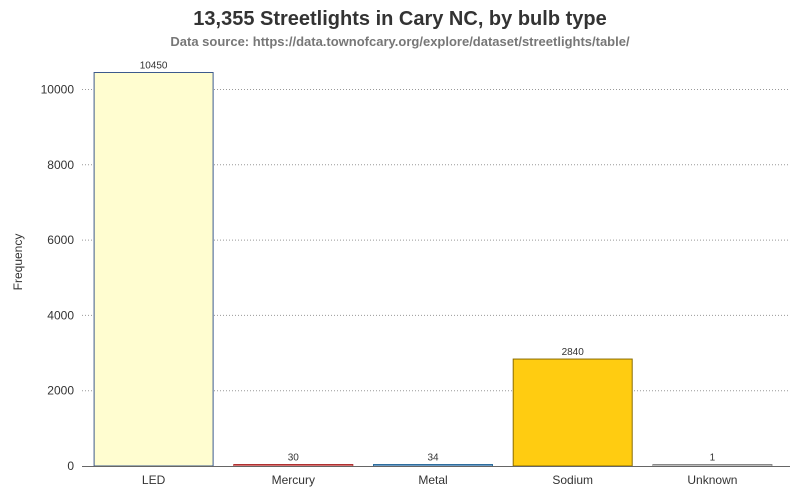 This screenshot has height=500, width=800. I want to click on y-tick-label: 6000, so click(60, 240).